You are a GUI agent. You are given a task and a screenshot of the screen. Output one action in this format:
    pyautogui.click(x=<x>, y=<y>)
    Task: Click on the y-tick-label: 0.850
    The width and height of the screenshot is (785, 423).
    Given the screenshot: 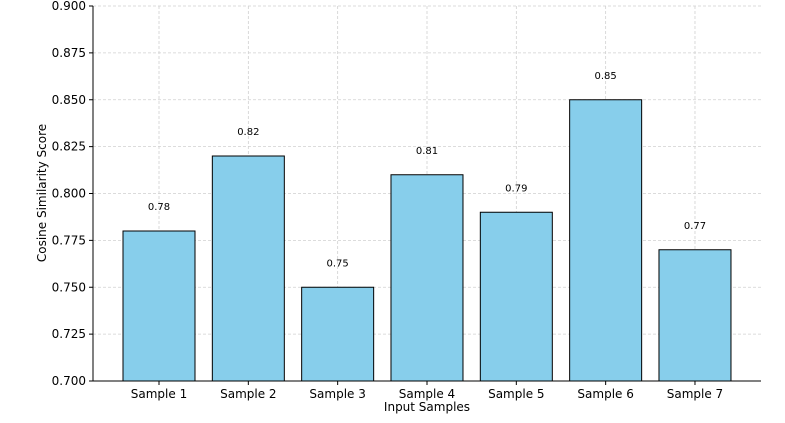 What is the action you would take?
    pyautogui.click(x=69, y=100)
    